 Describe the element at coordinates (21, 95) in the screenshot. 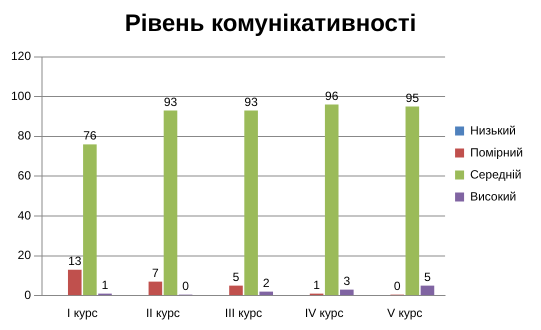

I see `y-tick-label: 100` at that location.